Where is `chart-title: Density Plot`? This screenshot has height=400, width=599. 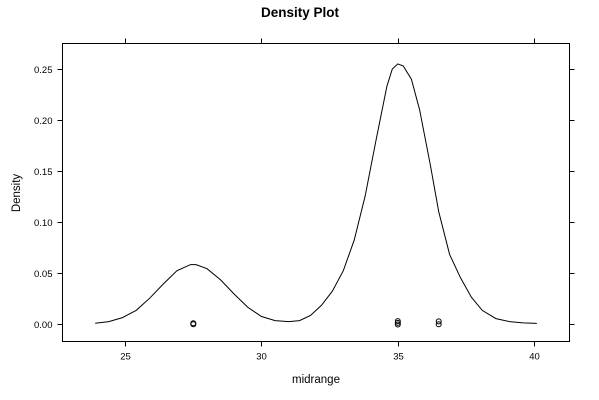
chart-title: Density Plot is located at coordinates (300, 12).